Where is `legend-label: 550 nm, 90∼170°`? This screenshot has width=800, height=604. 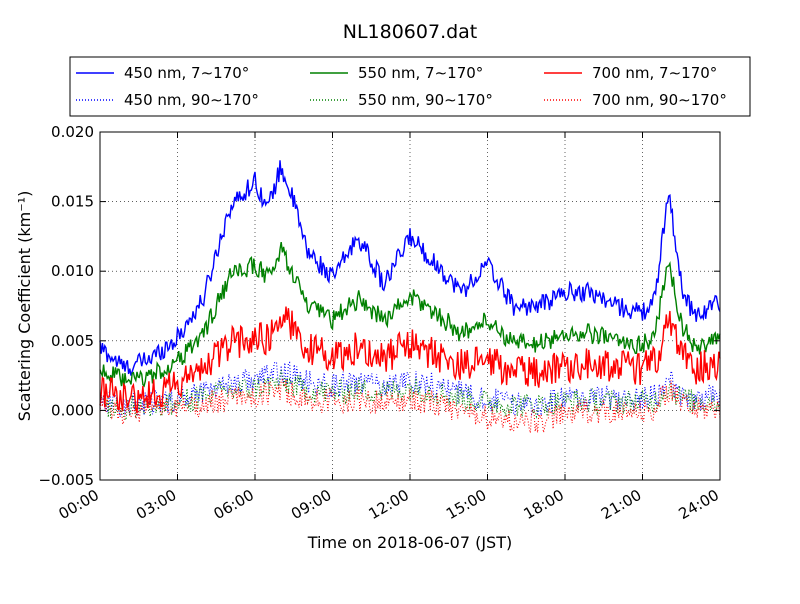 legend-label: 550 nm, 90∼170° is located at coordinates (425, 100).